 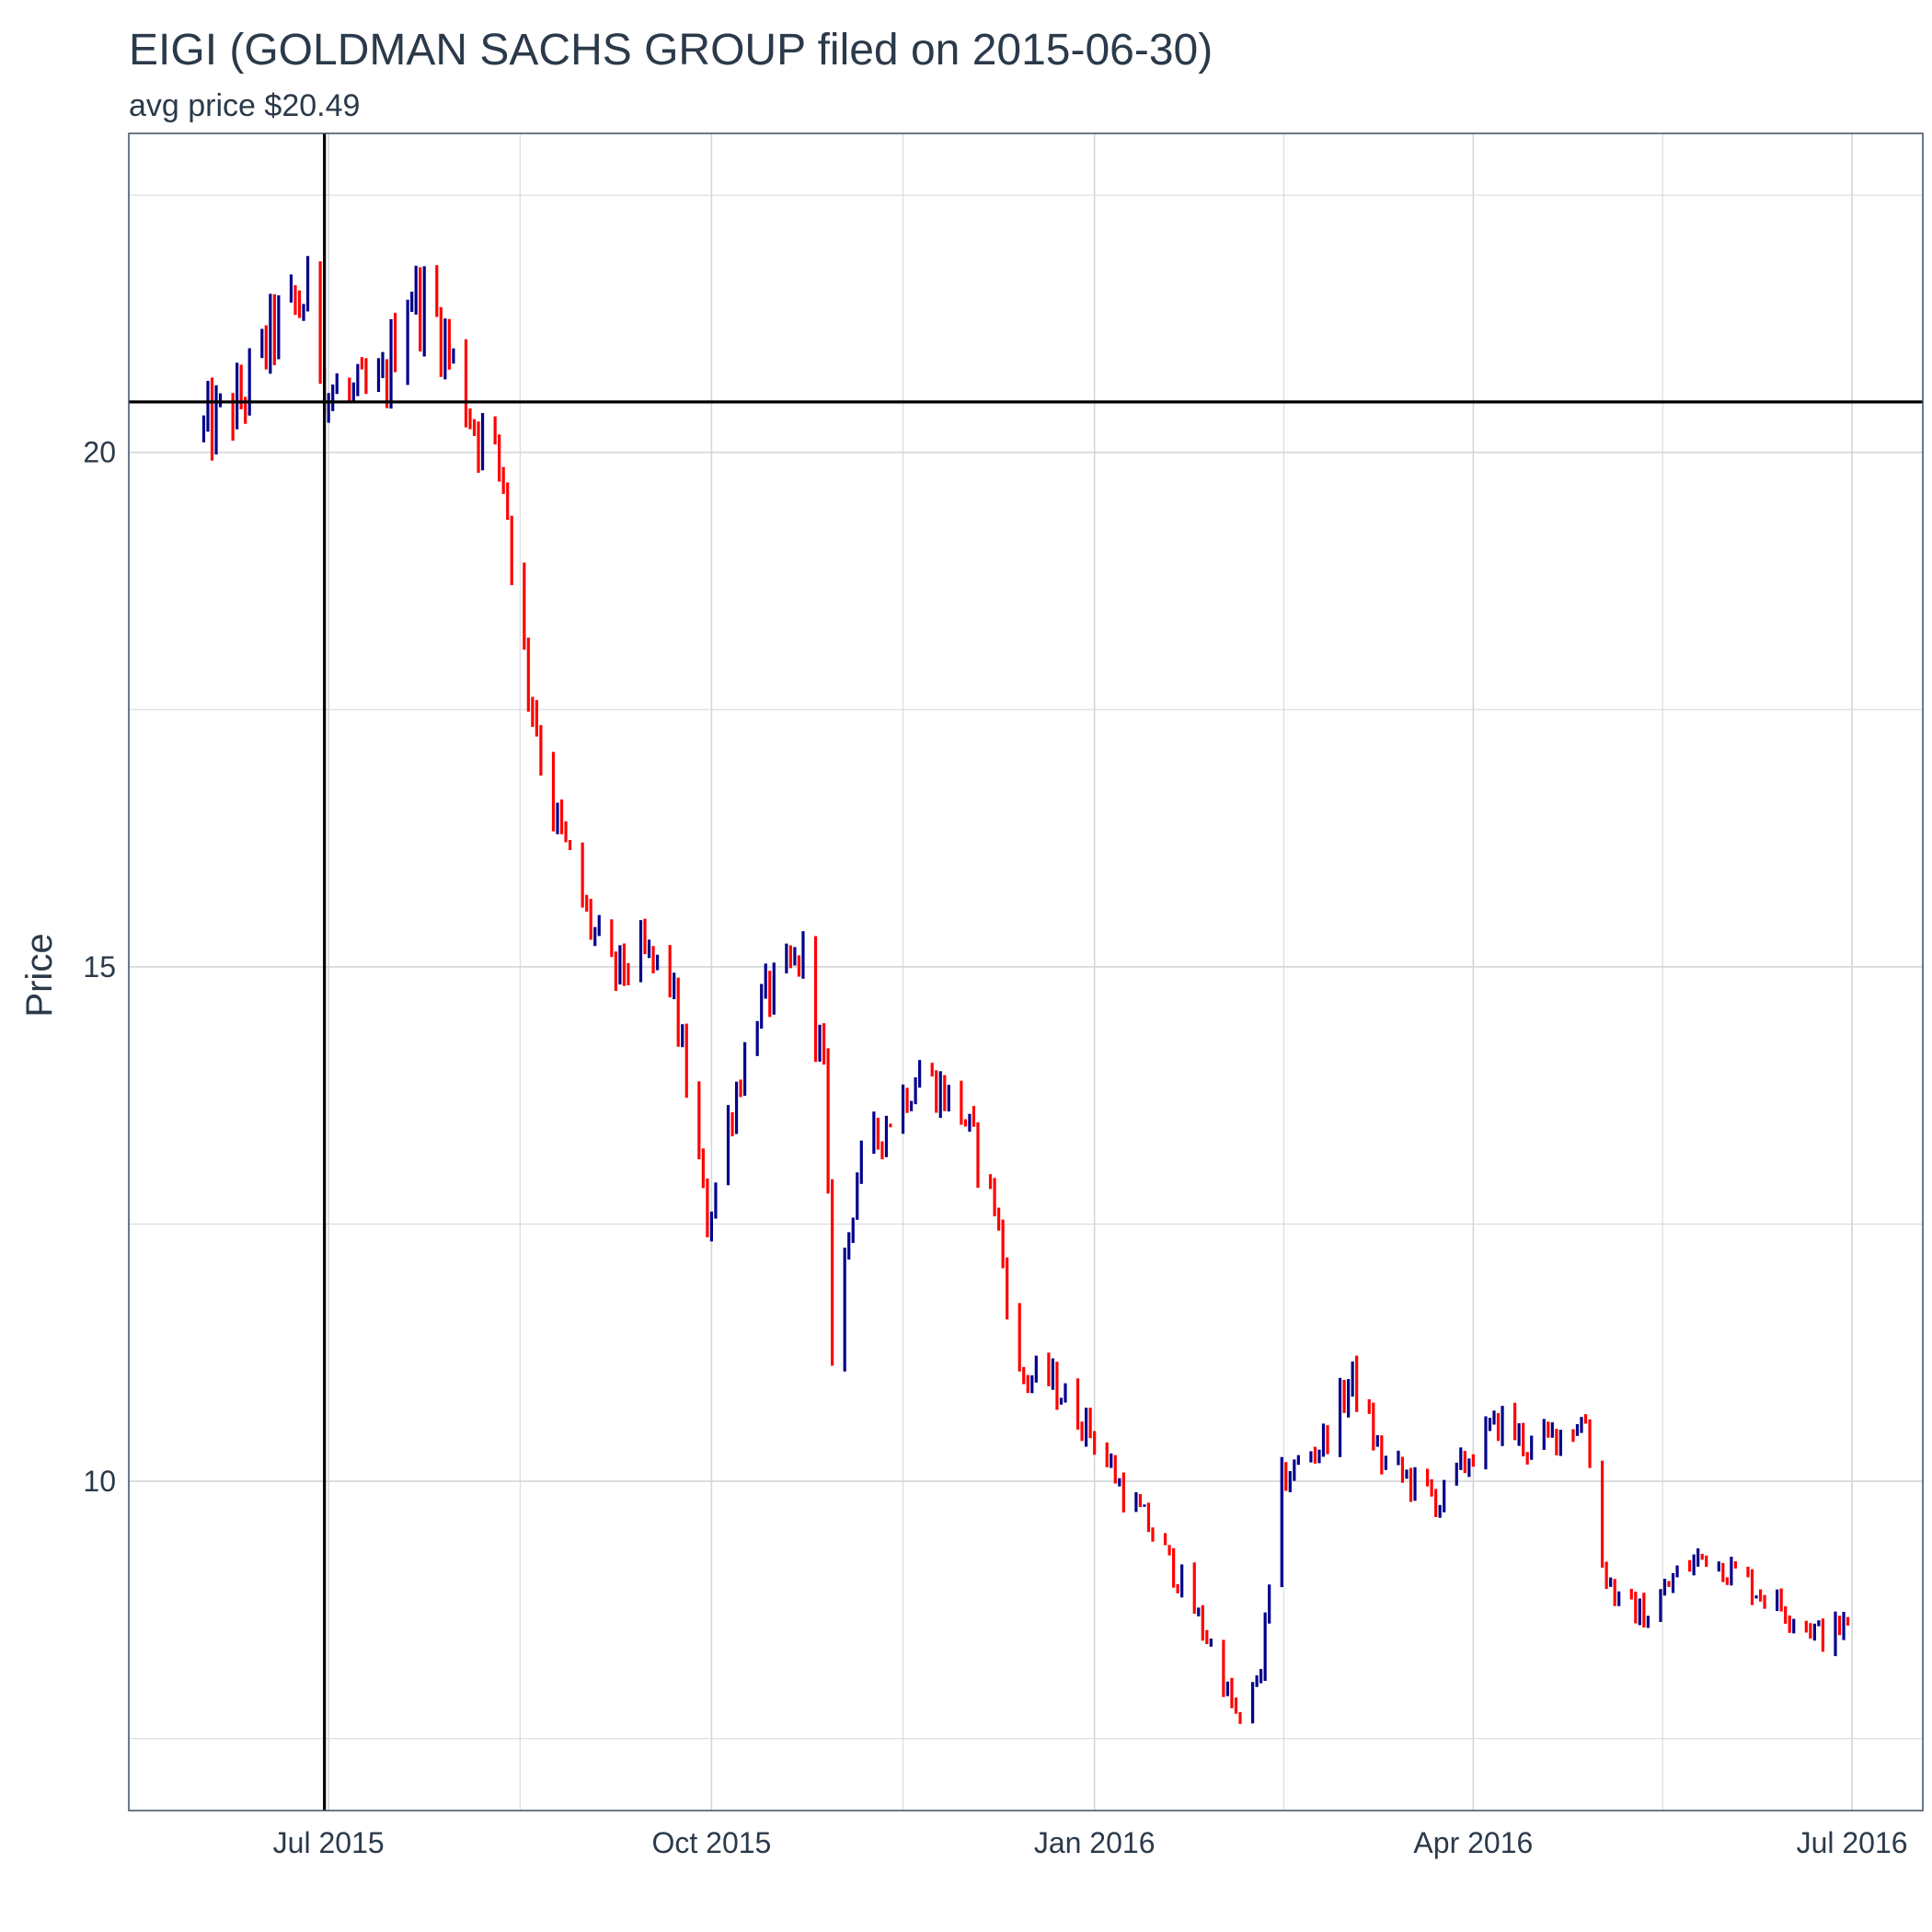 What do you see at coordinates (99, 1481) in the screenshot?
I see `y-tick-label: 10` at bounding box center [99, 1481].